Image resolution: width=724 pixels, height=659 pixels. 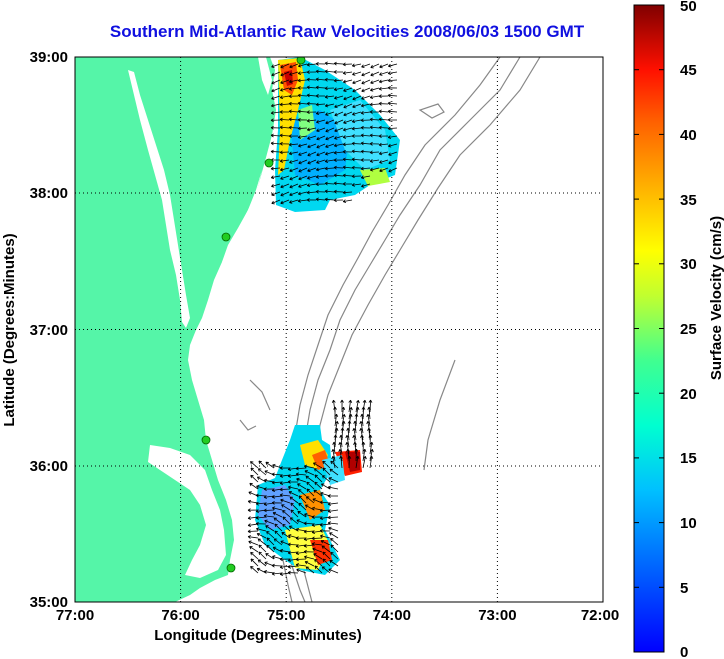 I want to click on x-tick-label: 74:00, so click(x=392, y=615).